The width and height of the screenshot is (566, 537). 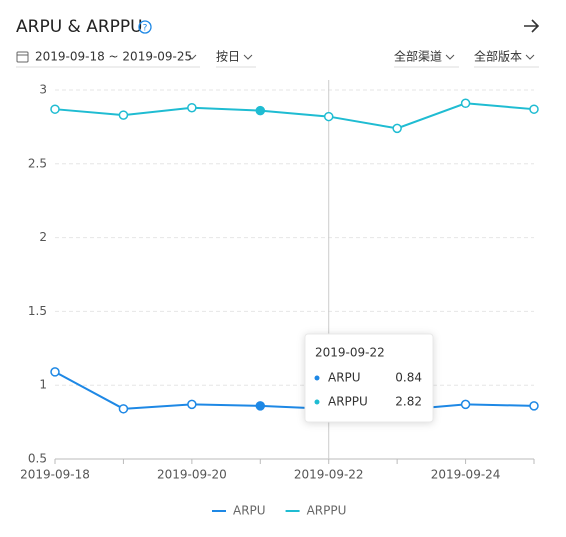 I want to click on channel: 全部渠道, so click(x=418, y=56).